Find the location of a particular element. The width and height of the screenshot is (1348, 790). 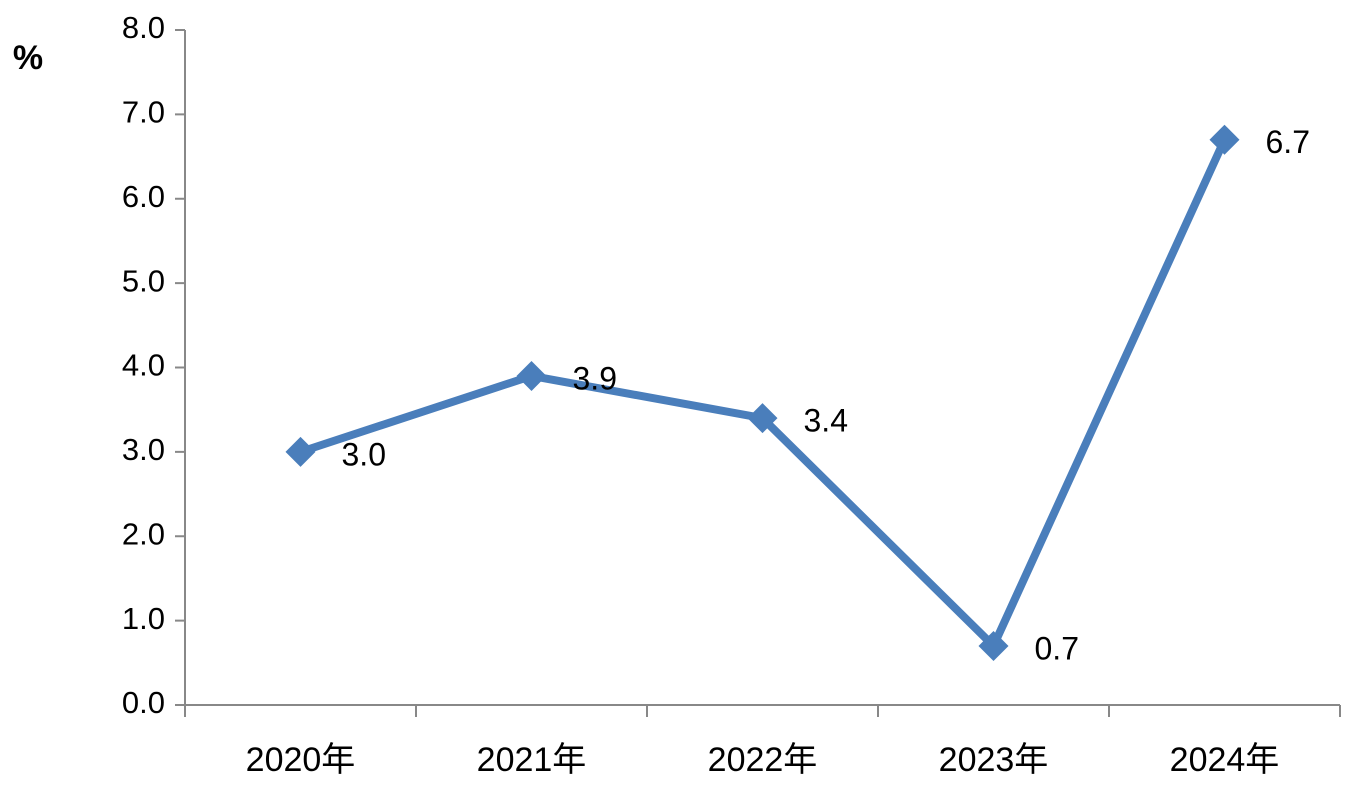

x-tick-label: 2024年 is located at coordinates (1225, 760).